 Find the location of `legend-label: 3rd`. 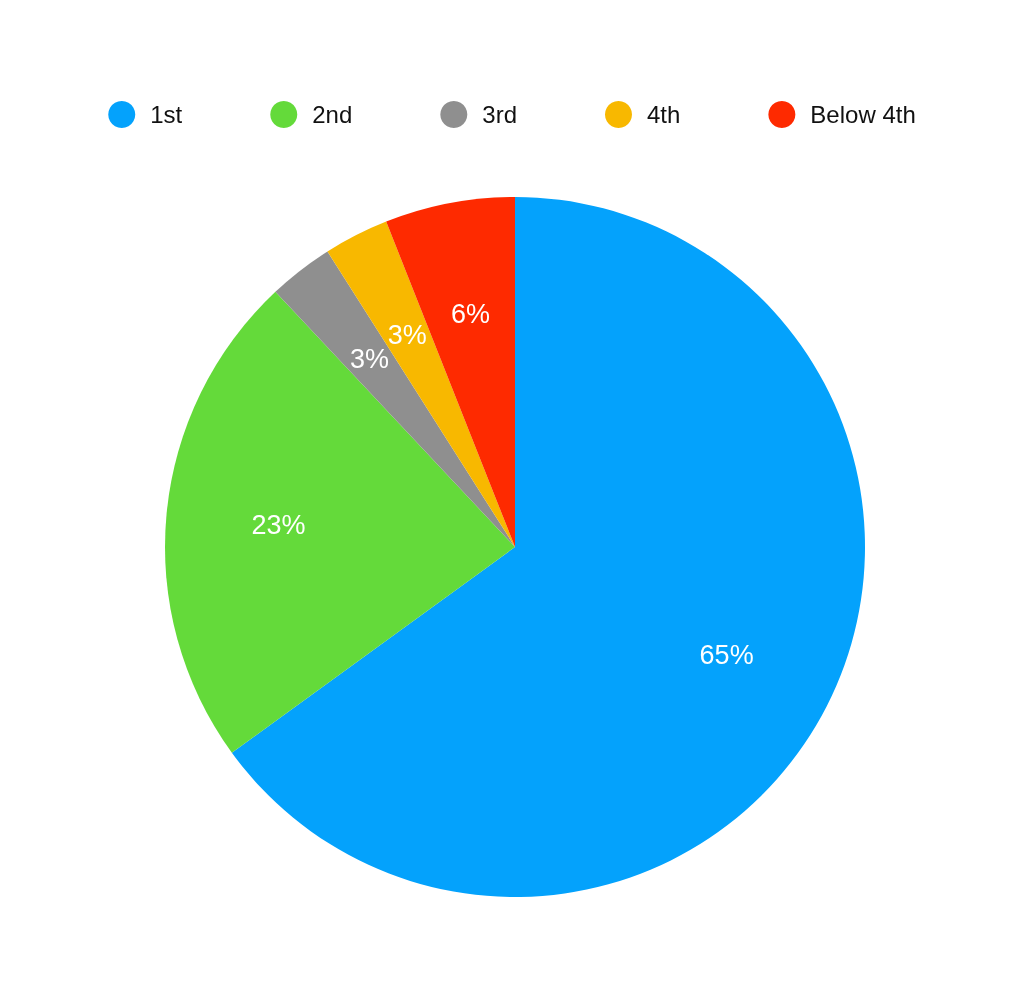

legend-label: 3rd is located at coordinates (499, 114).